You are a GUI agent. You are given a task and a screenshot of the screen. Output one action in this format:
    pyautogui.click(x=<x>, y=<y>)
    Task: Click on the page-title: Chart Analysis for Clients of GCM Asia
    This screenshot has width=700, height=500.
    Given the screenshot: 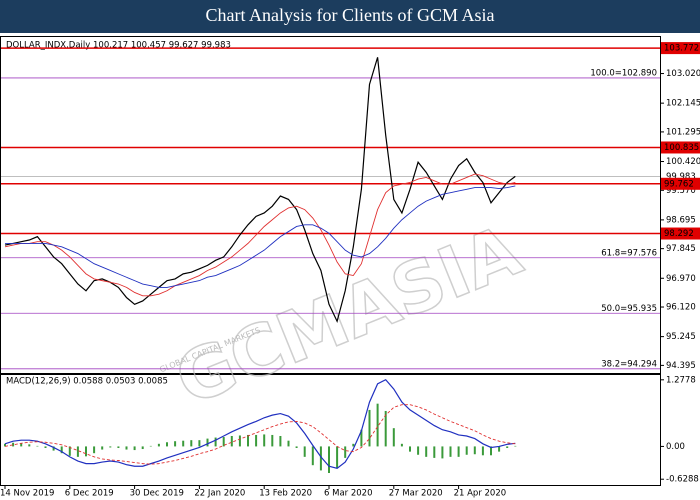 What is the action you would take?
    pyautogui.click(x=350, y=15)
    